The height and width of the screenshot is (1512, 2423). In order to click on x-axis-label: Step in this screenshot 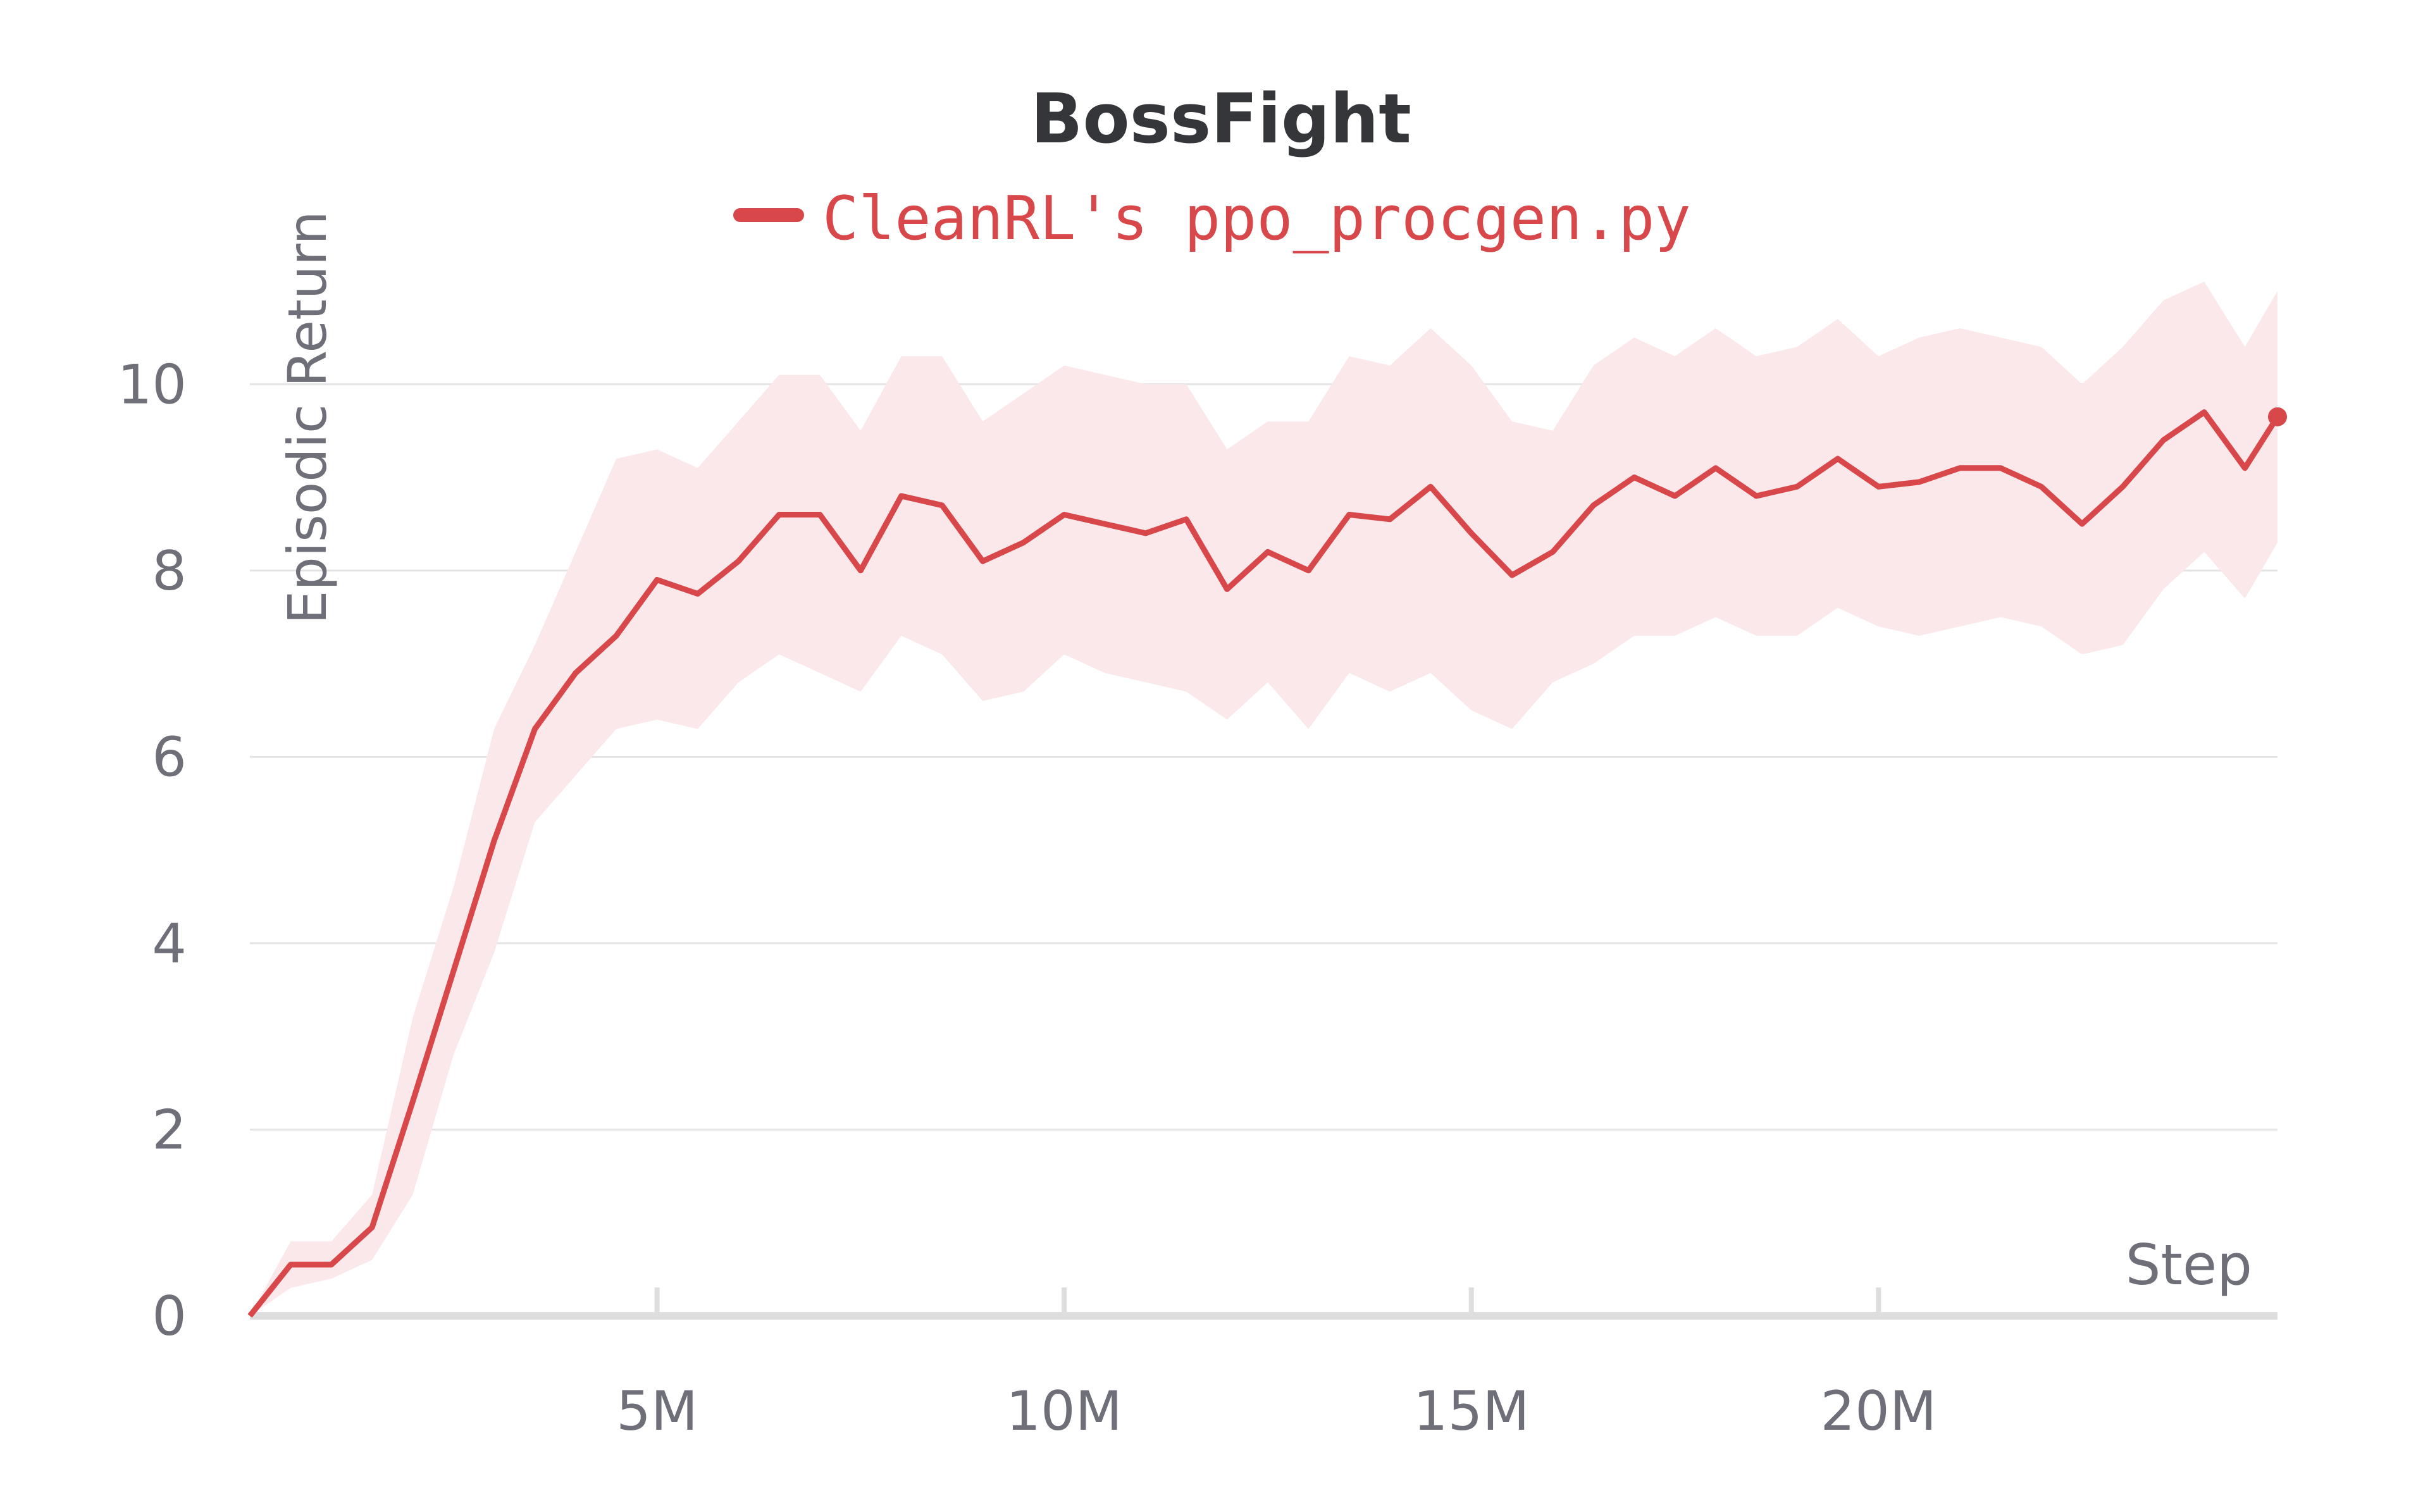, I will do `click(2189, 1265)`.